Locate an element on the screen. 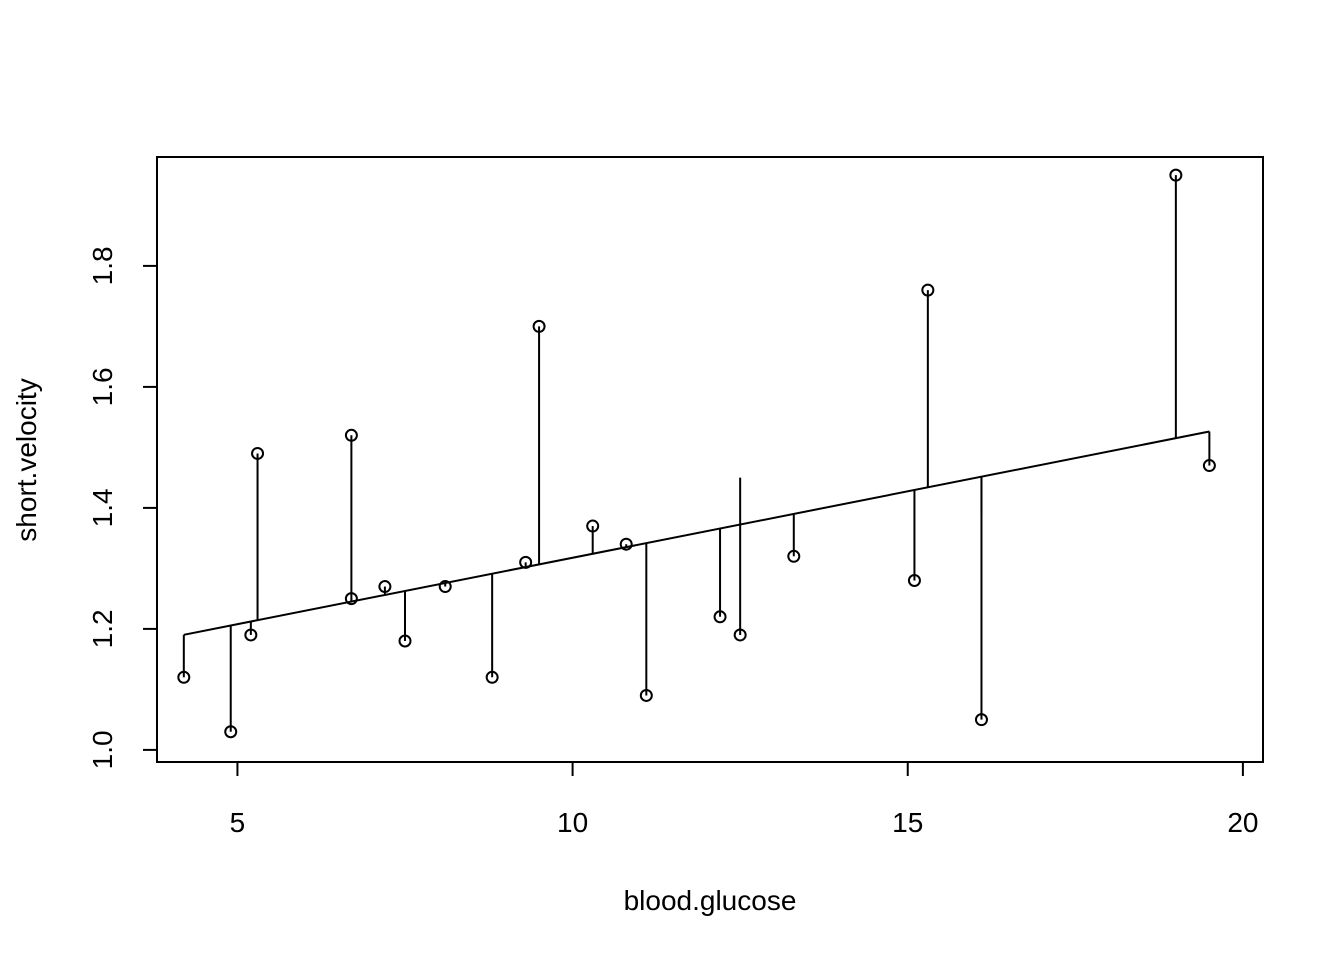  y-axis: 1.0 1.2 1.4 1.6 1.8 is located at coordinates (122, 507).